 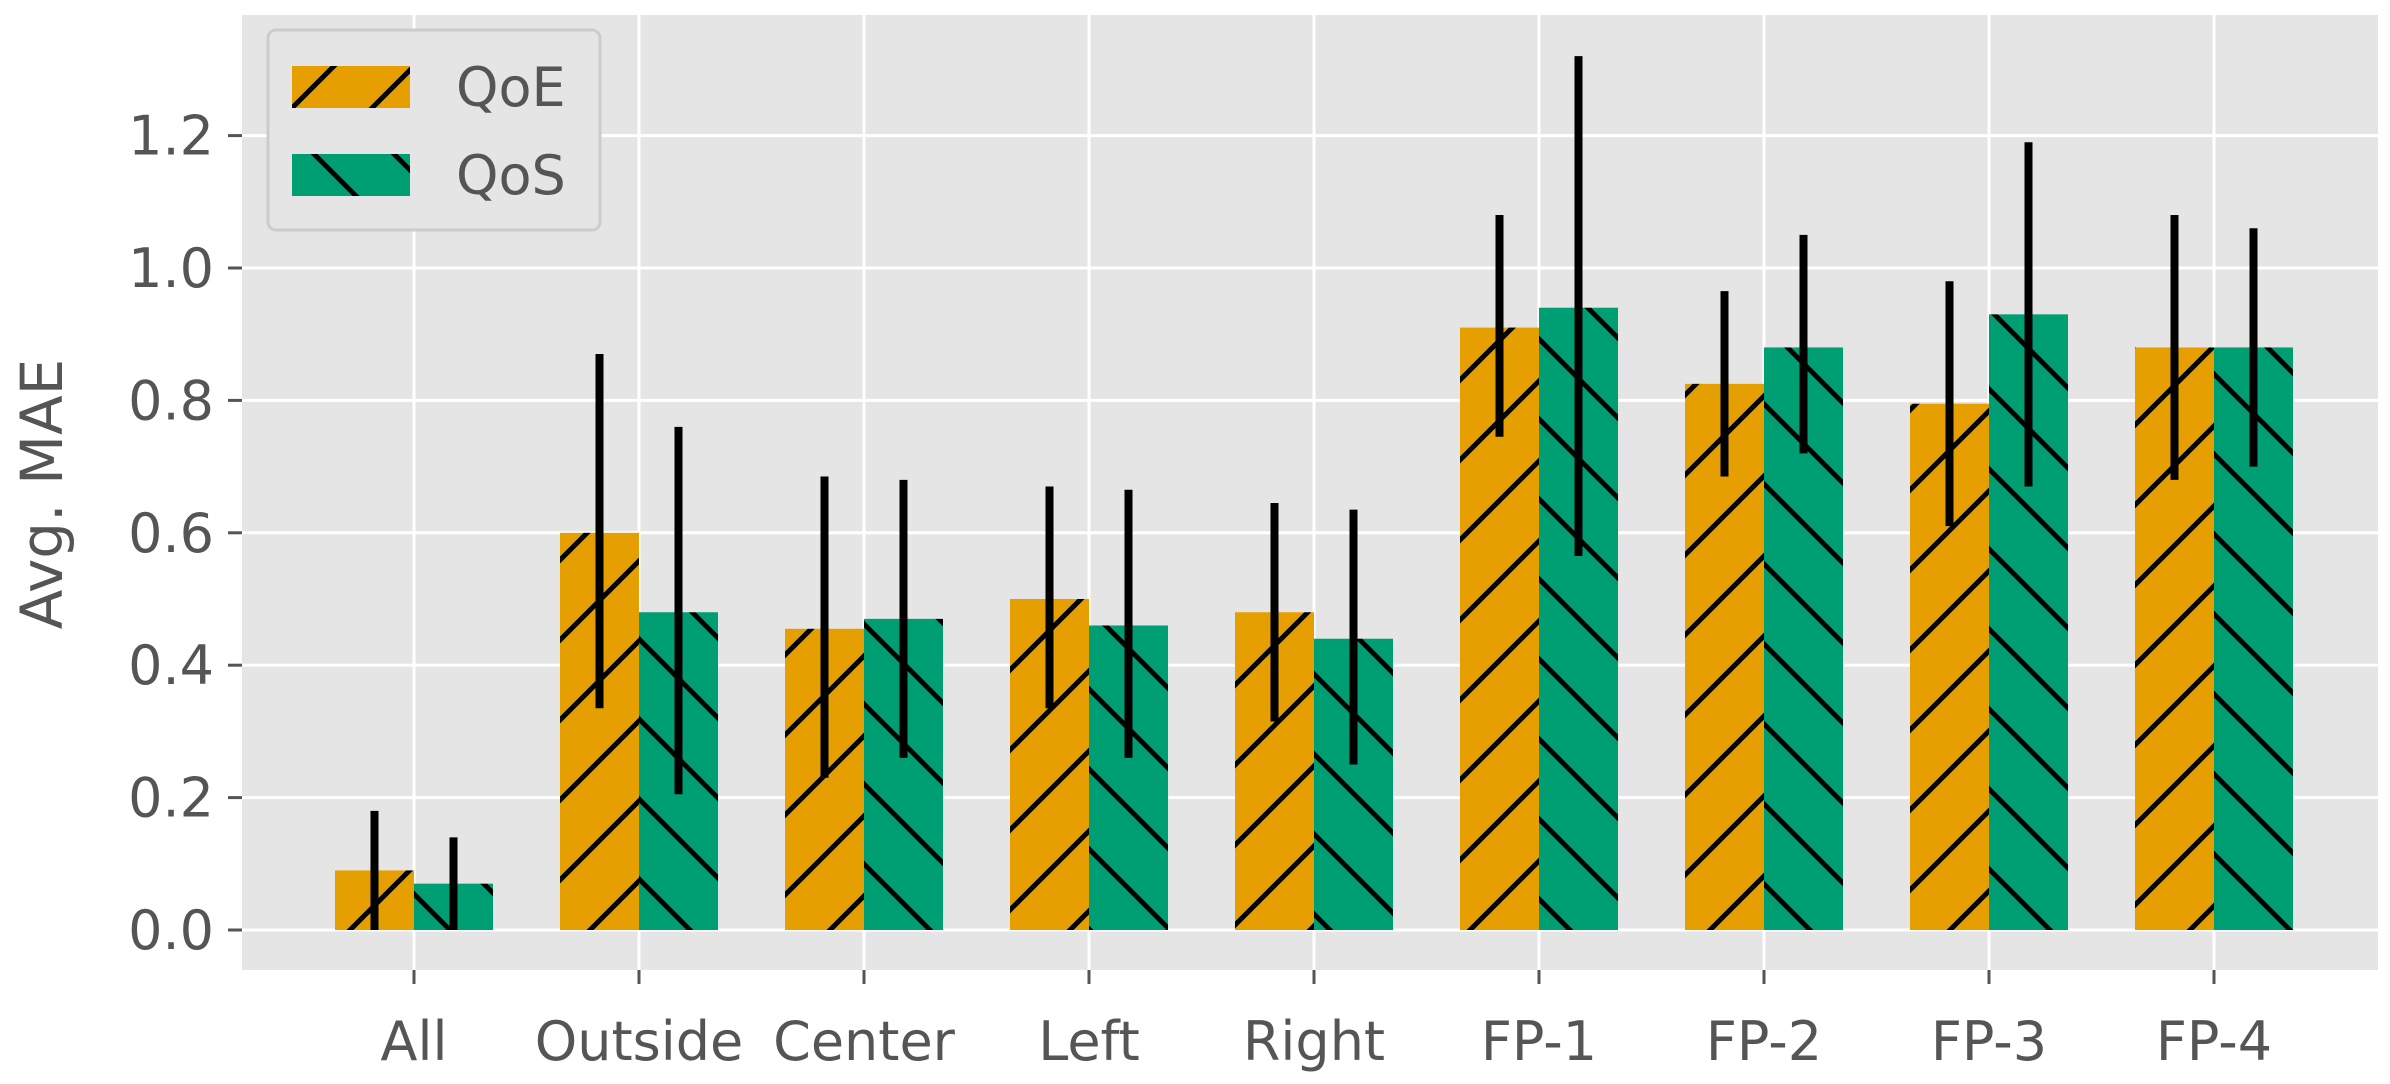 I want to click on x-tick-label: FP-2, so click(x=1764, y=1041).